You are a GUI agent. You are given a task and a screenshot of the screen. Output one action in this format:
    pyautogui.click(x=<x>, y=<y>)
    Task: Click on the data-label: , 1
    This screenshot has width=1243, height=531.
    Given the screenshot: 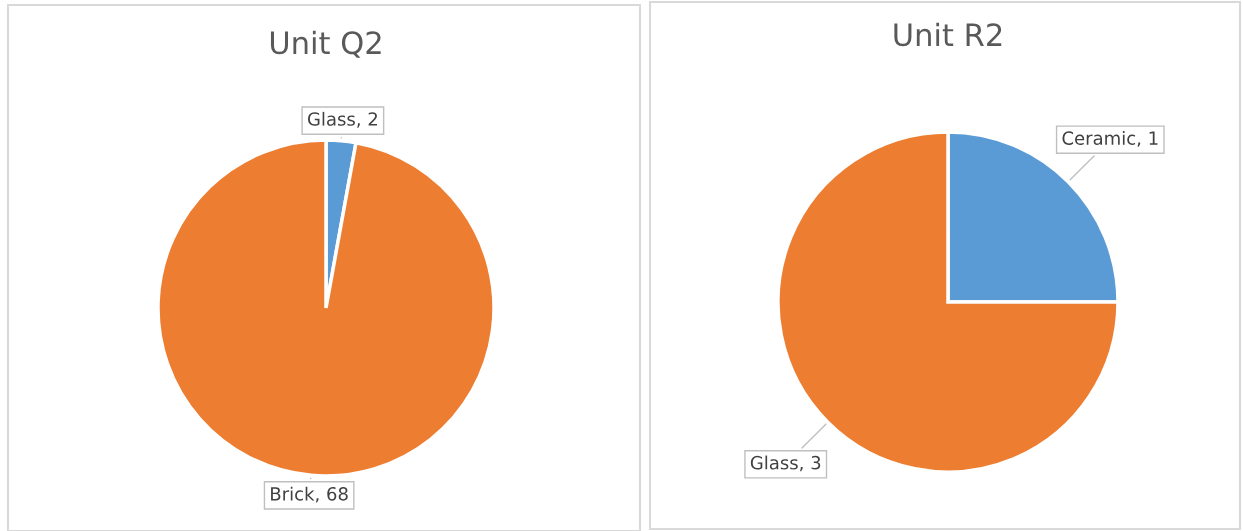 What is the action you would take?
    pyautogui.click(x=1147, y=139)
    